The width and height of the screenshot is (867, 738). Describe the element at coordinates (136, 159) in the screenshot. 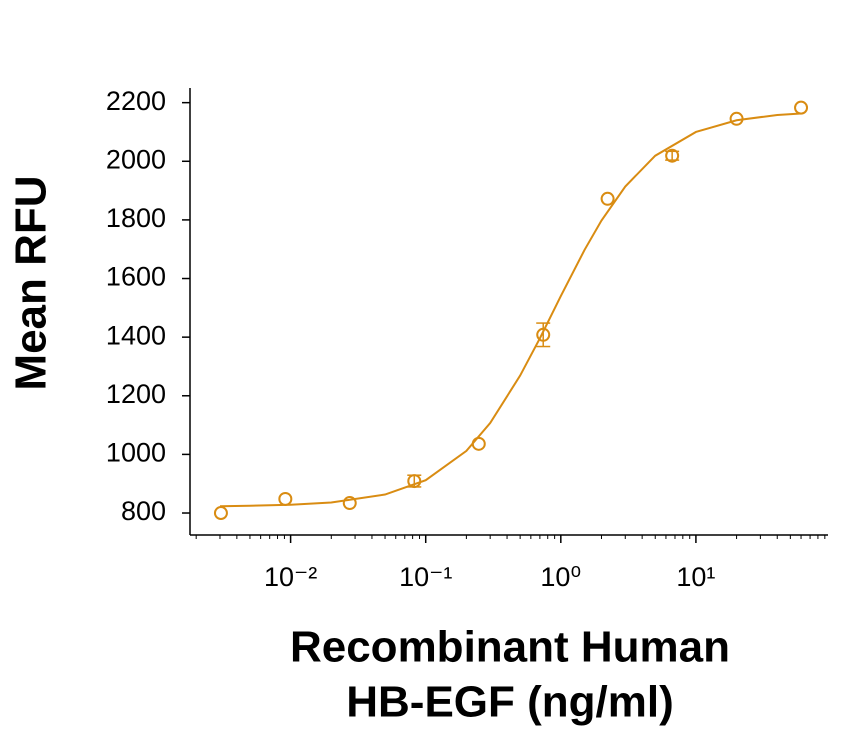

I see `y-tick-label: 2000` at that location.